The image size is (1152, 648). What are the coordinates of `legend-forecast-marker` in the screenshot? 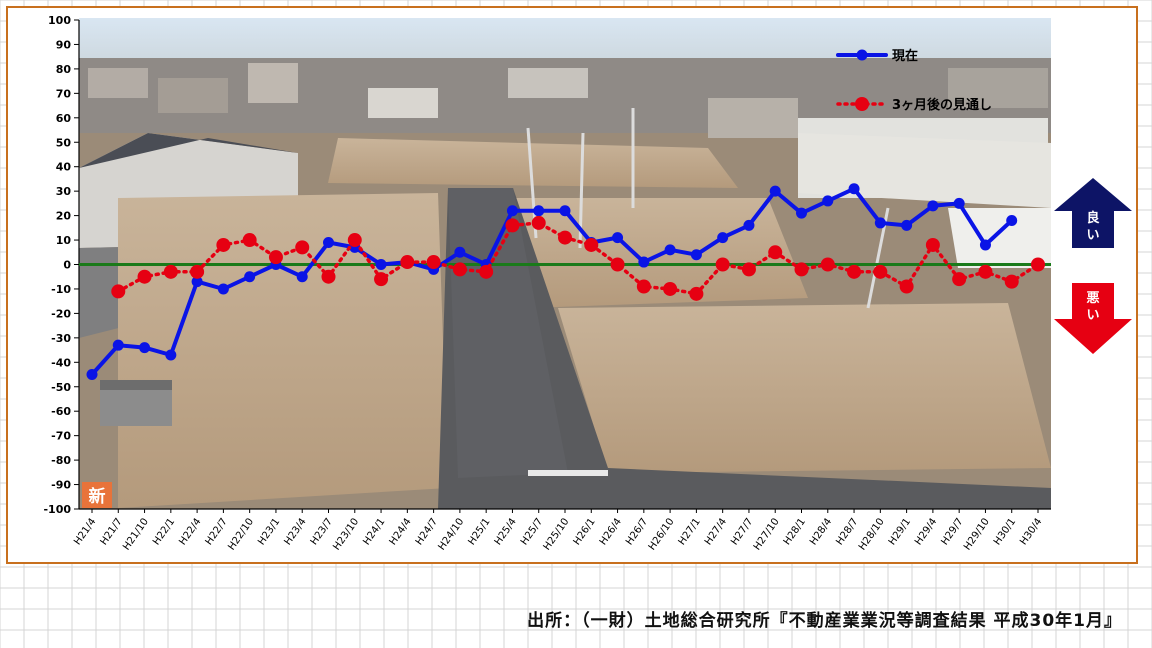 It's located at (862, 104).